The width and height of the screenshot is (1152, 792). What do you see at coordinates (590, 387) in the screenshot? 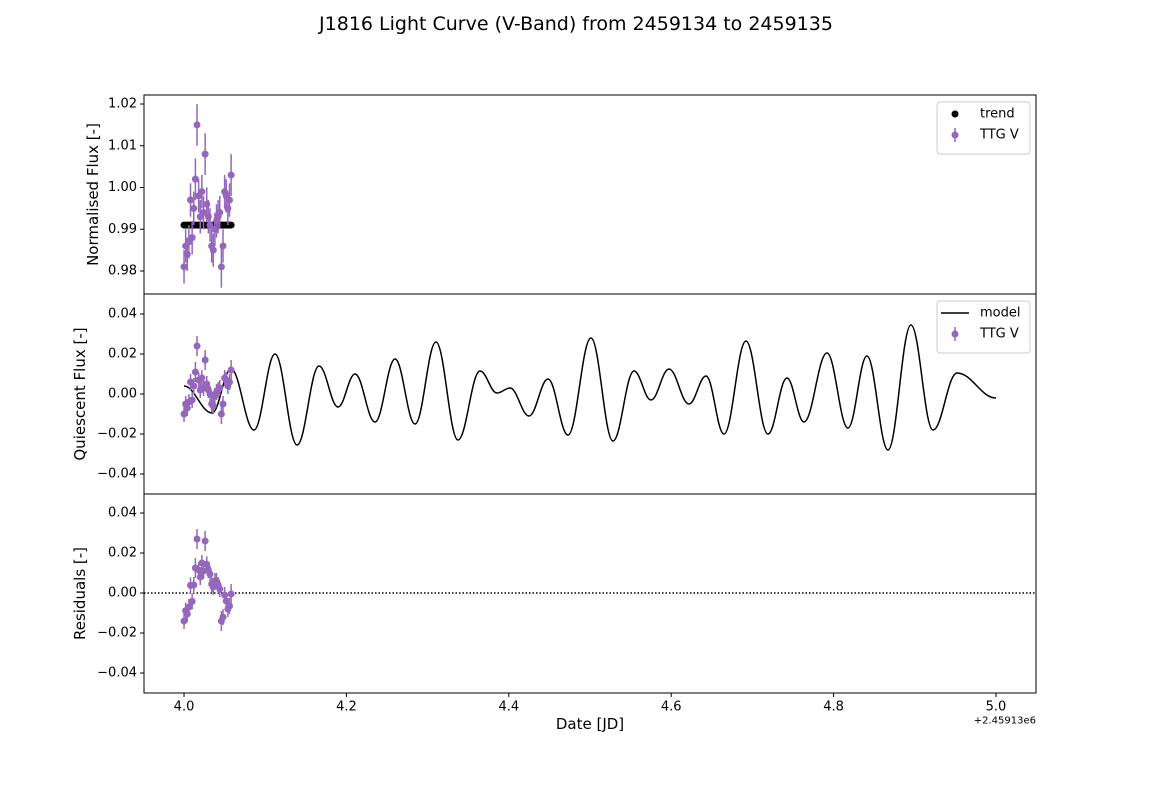
I see `model-line` at bounding box center [590, 387].